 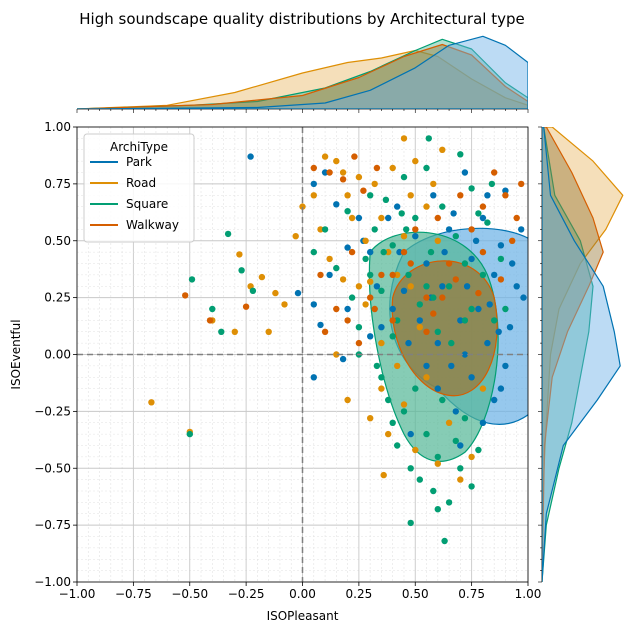 What do you see at coordinates (57, 127) in the screenshot?
I see `y-tick-label: 1.00` at bounding box center [57, 127].